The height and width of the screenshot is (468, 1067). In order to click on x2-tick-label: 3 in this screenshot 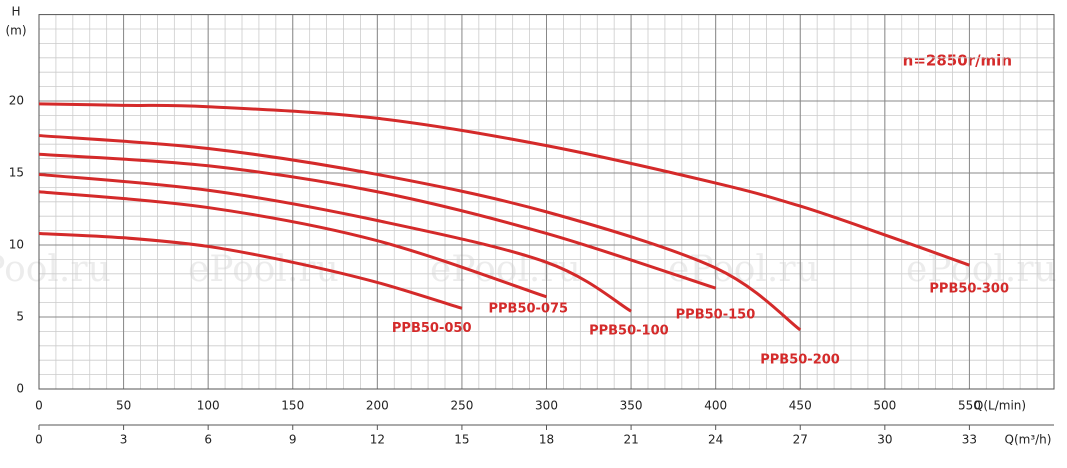, I will do `click(124, 440)`.